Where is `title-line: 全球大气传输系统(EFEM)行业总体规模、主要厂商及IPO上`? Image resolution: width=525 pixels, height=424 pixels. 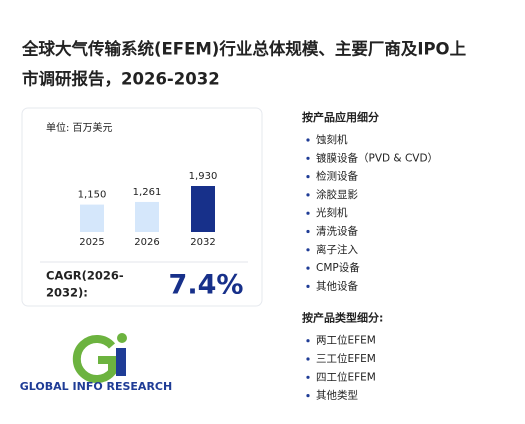
title-line: 全球大气传输系统(EFEM)行业总体规模、主要厂商及IPO上 is located at coordinates (243, 49).